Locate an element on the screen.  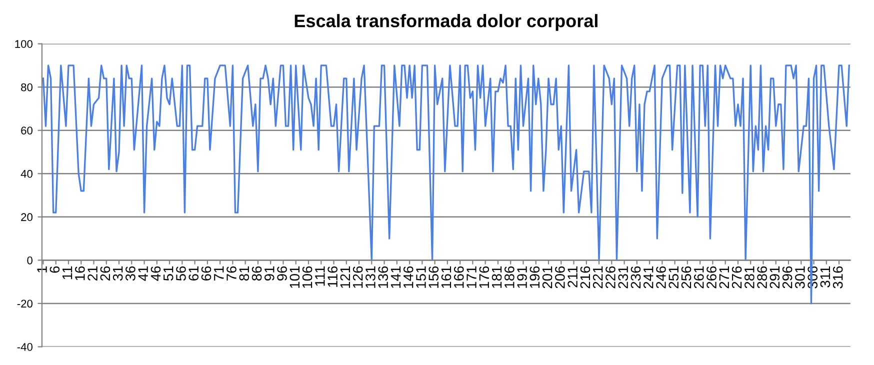
x-tick-label: 81 is located at coordinates (244, 273).